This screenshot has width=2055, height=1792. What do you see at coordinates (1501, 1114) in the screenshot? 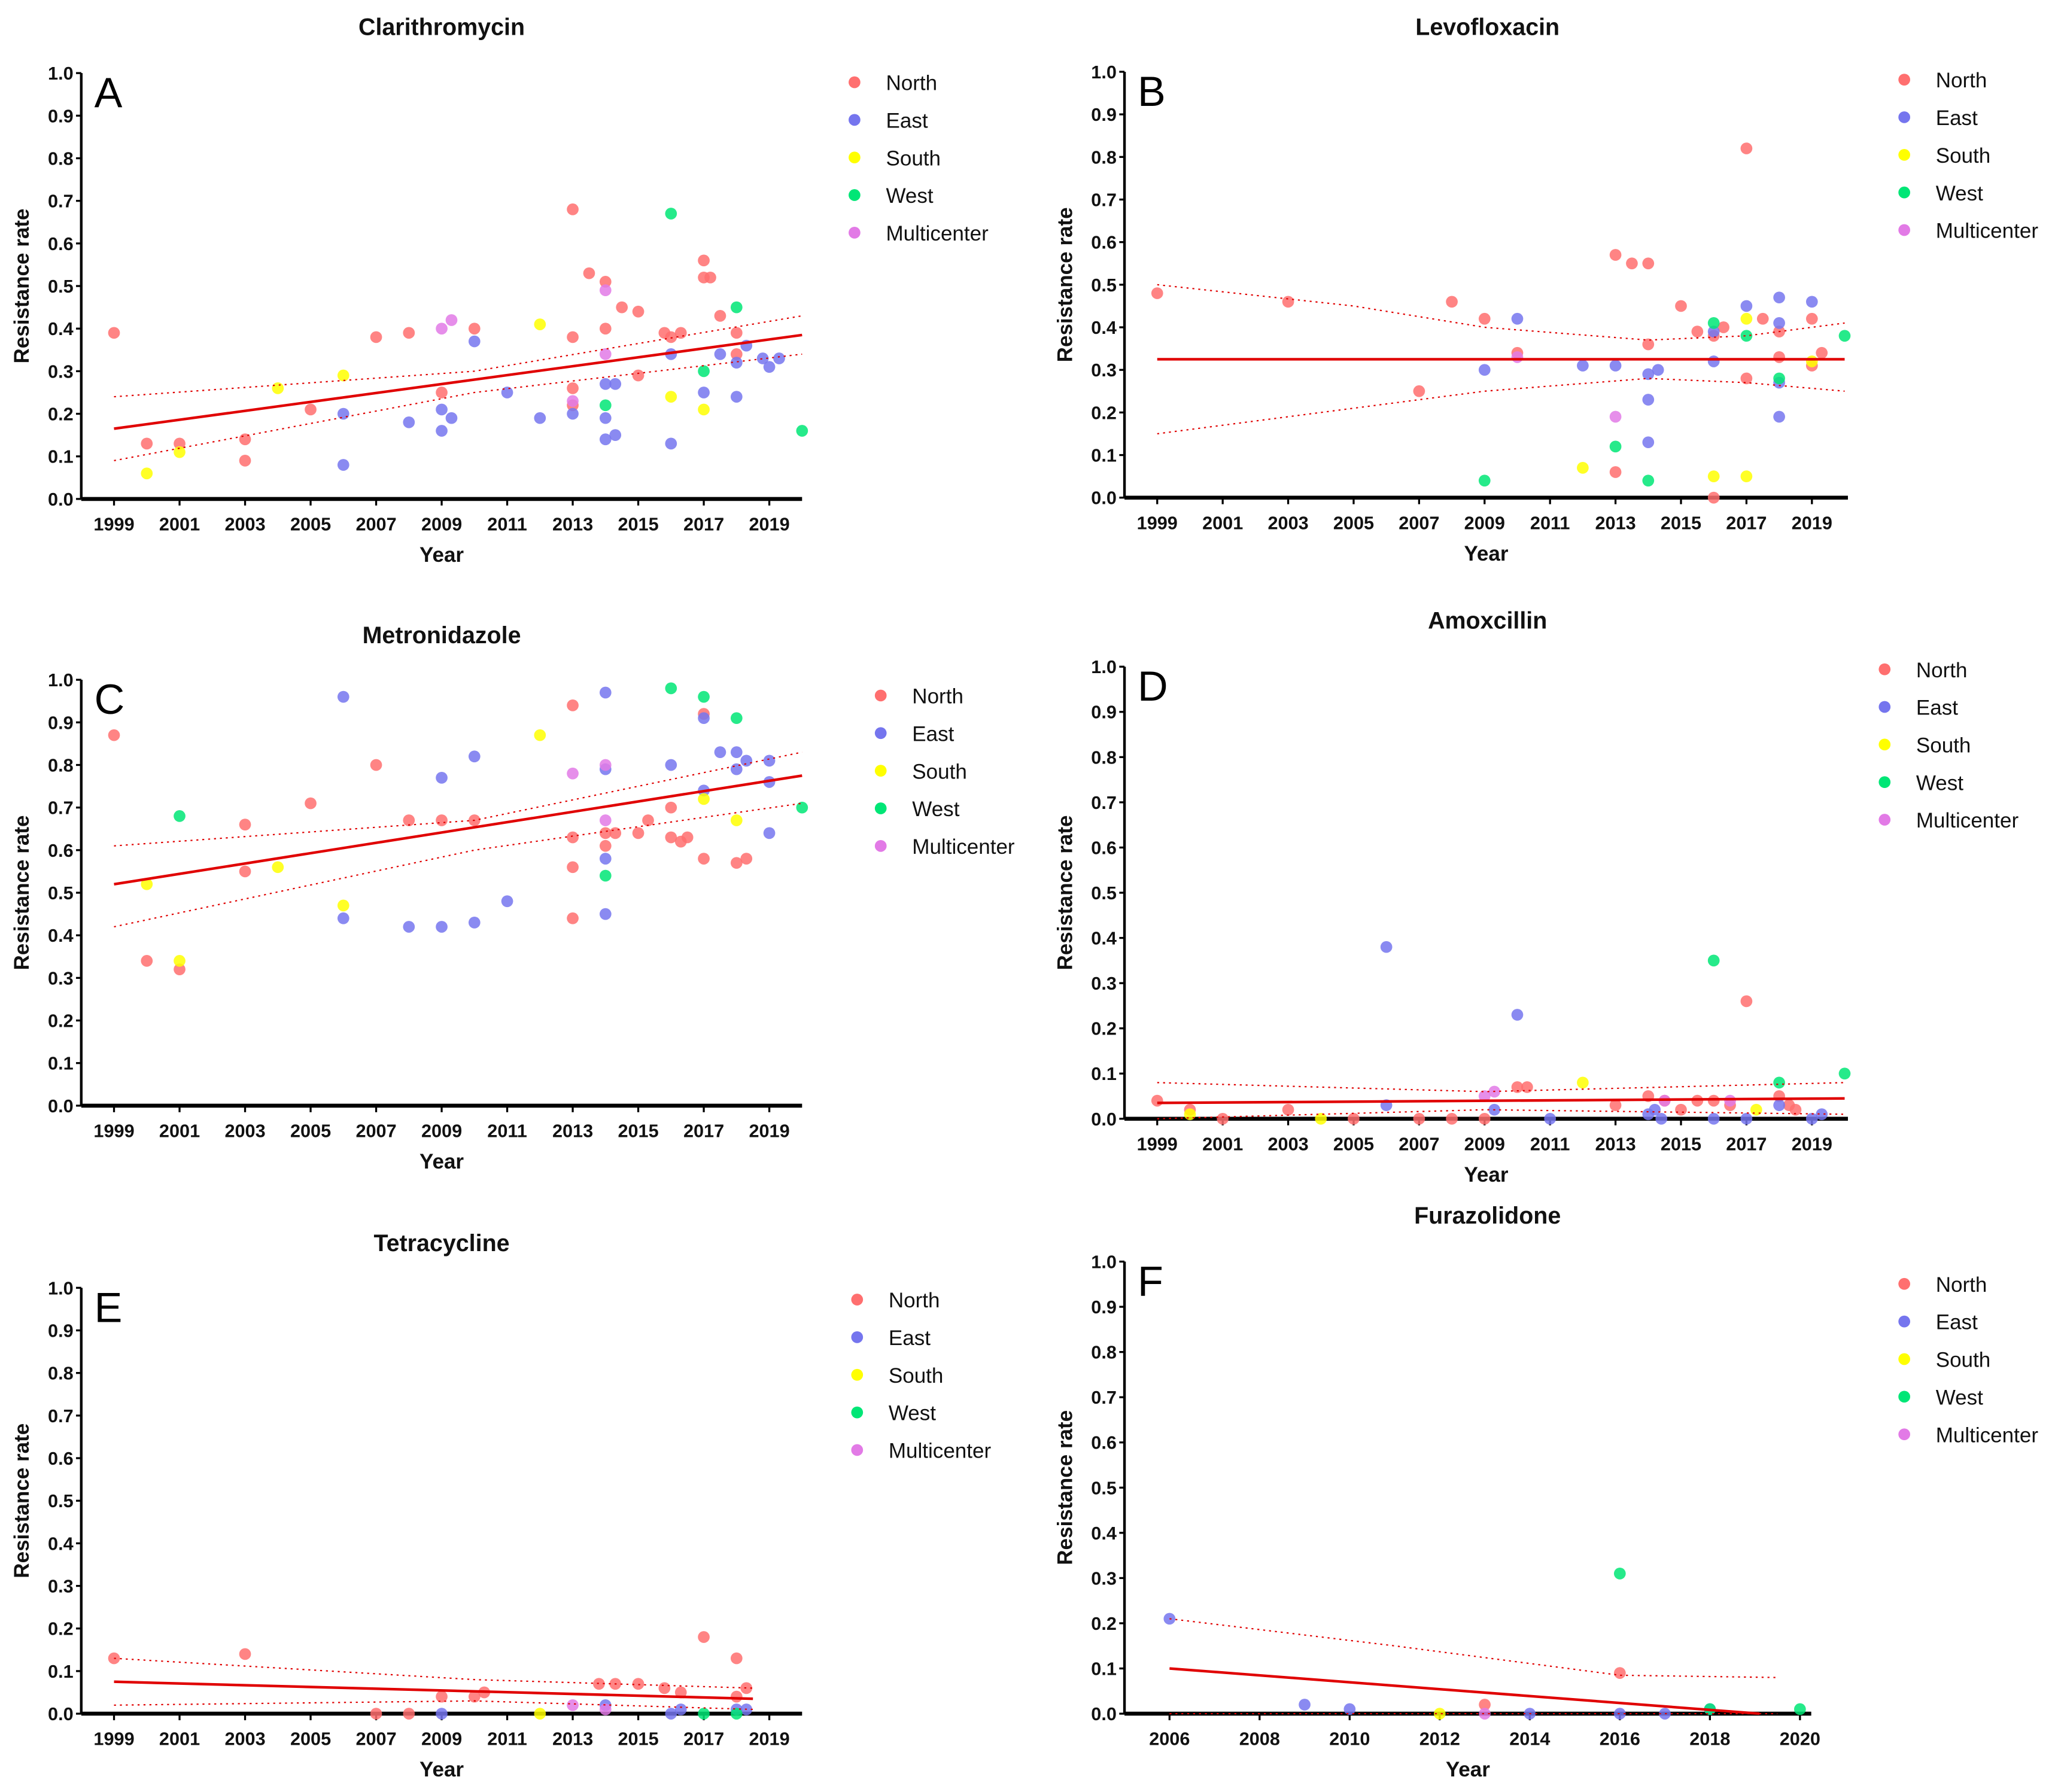
I see `ci-lower-line` at bounding box center [1501, 1114].